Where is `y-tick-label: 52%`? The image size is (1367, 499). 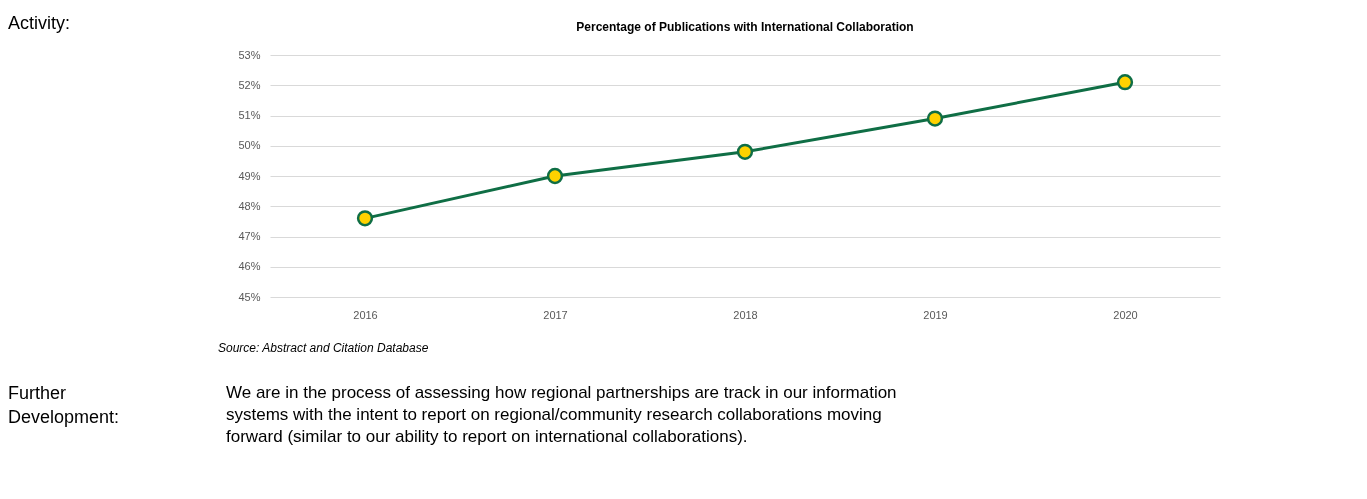 y-tick-label: 52% is located at coordinates (249, 84).